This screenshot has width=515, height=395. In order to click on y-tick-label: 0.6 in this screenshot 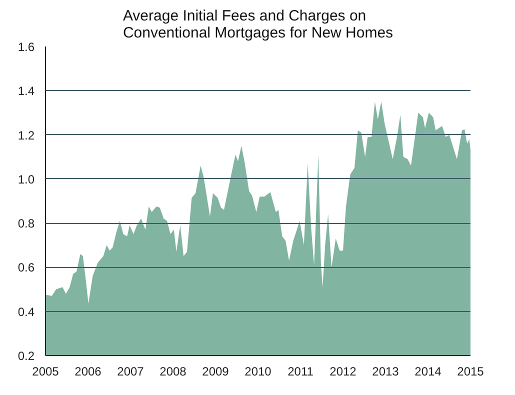, I will do `click(26, 267)`.